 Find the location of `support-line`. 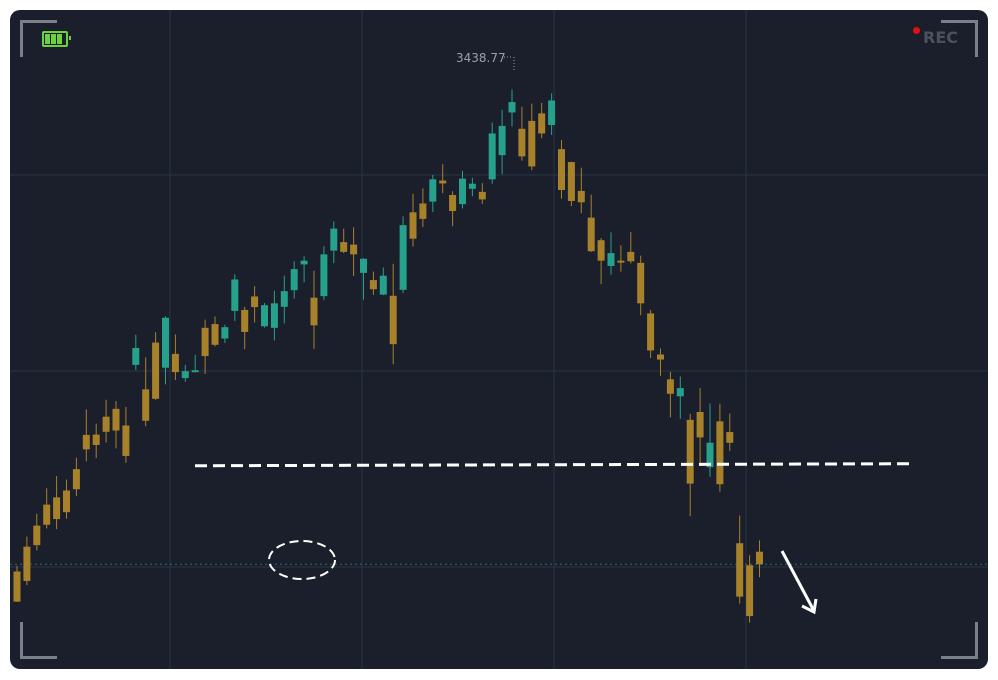

support-line is located at coordinates (552, 465).